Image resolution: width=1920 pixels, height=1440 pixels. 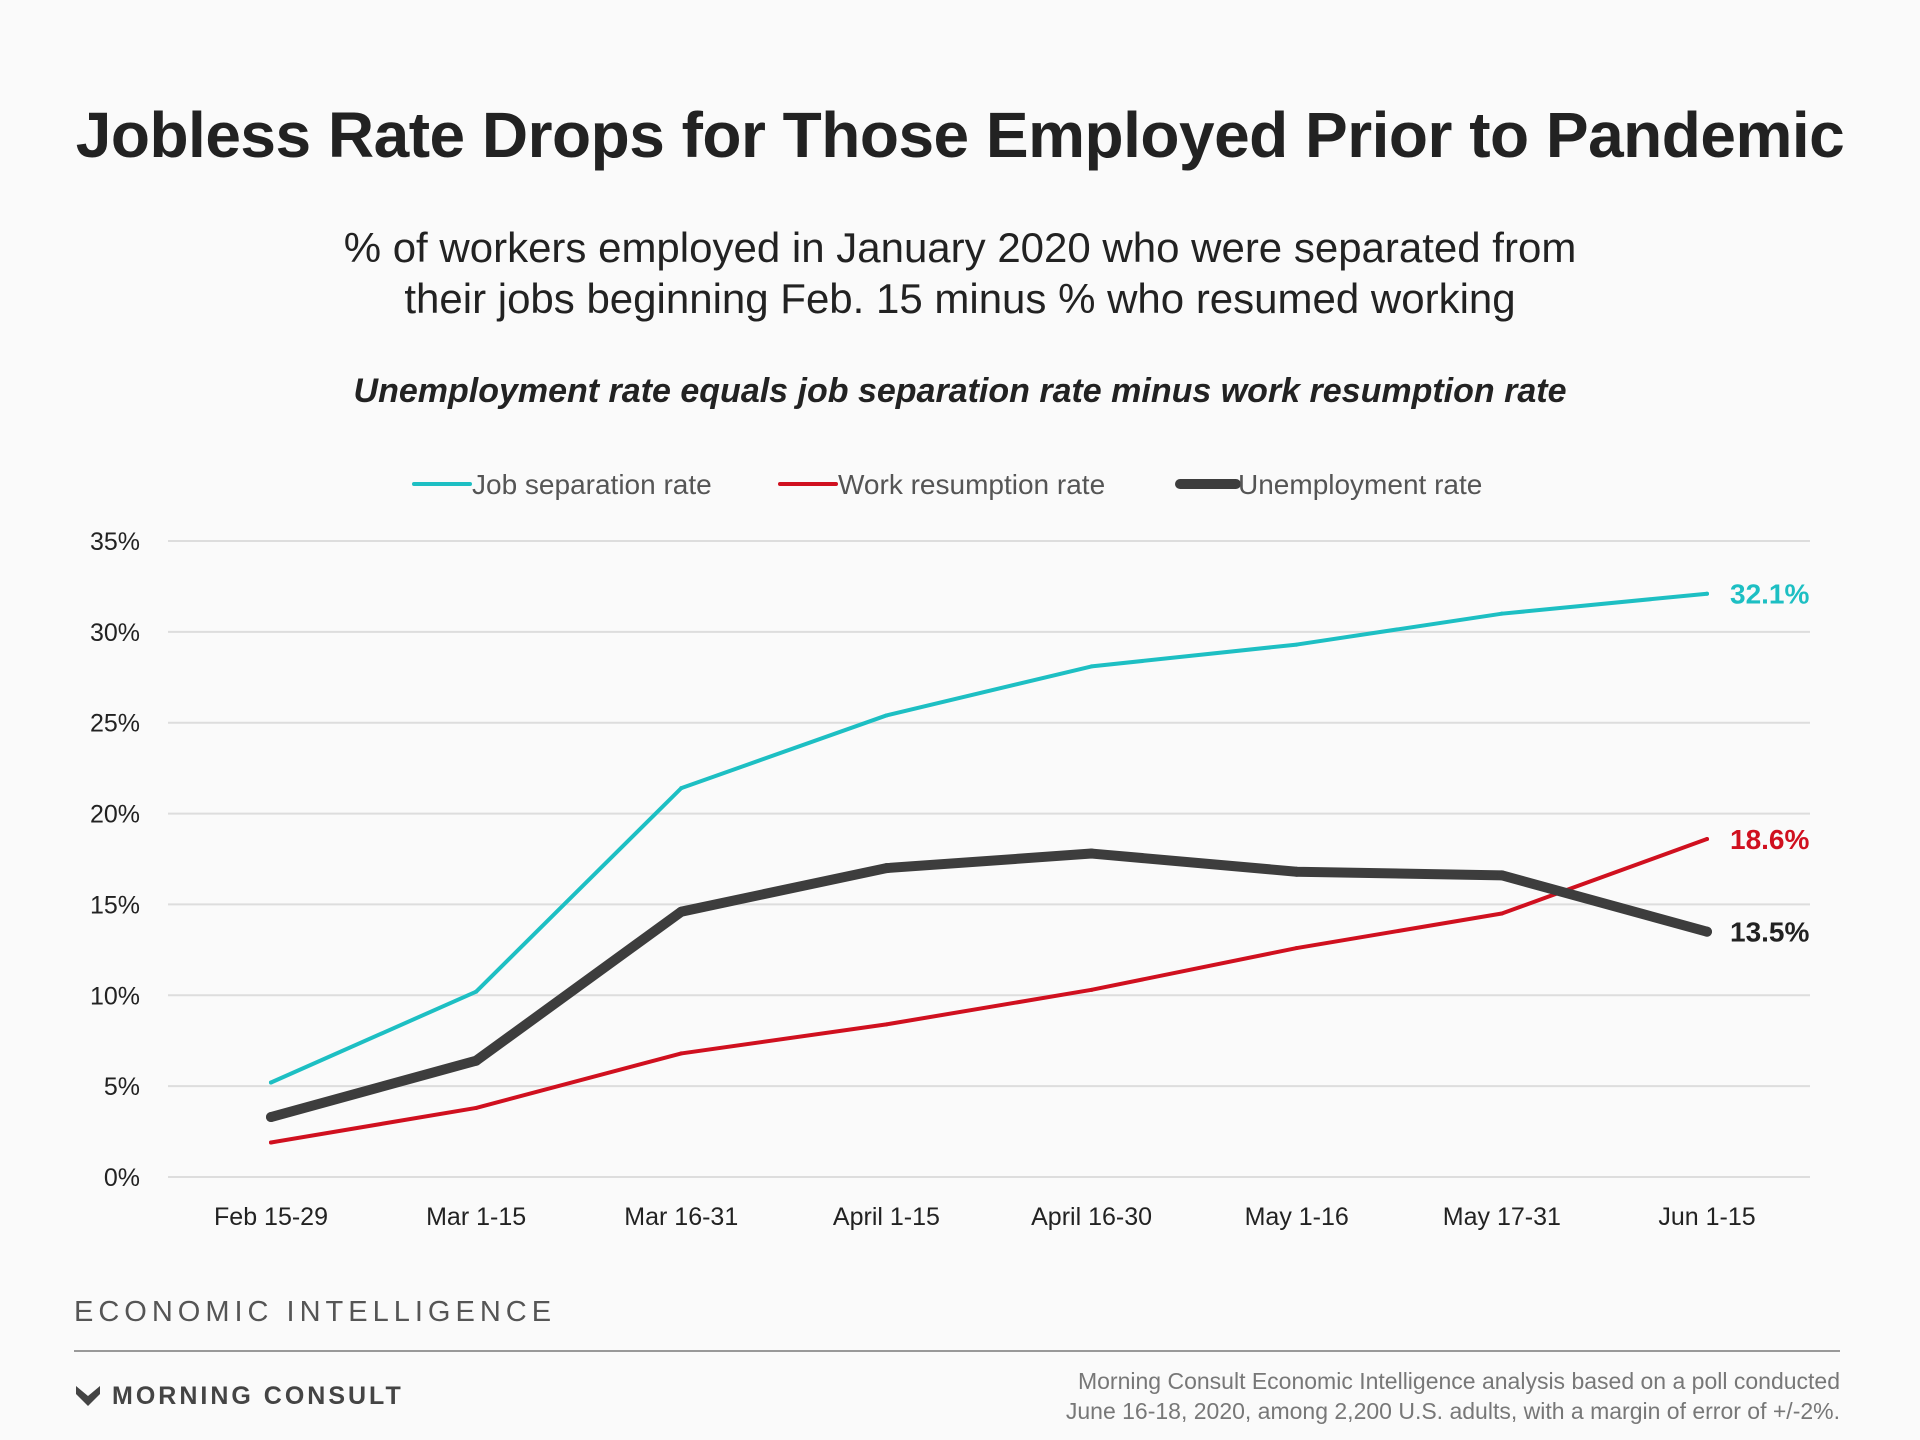 What do you see at coordinates (1297, 1217) in the screenshot?
I see `x-tick-label: May 1-16` at bounding box center [1297, 1217].